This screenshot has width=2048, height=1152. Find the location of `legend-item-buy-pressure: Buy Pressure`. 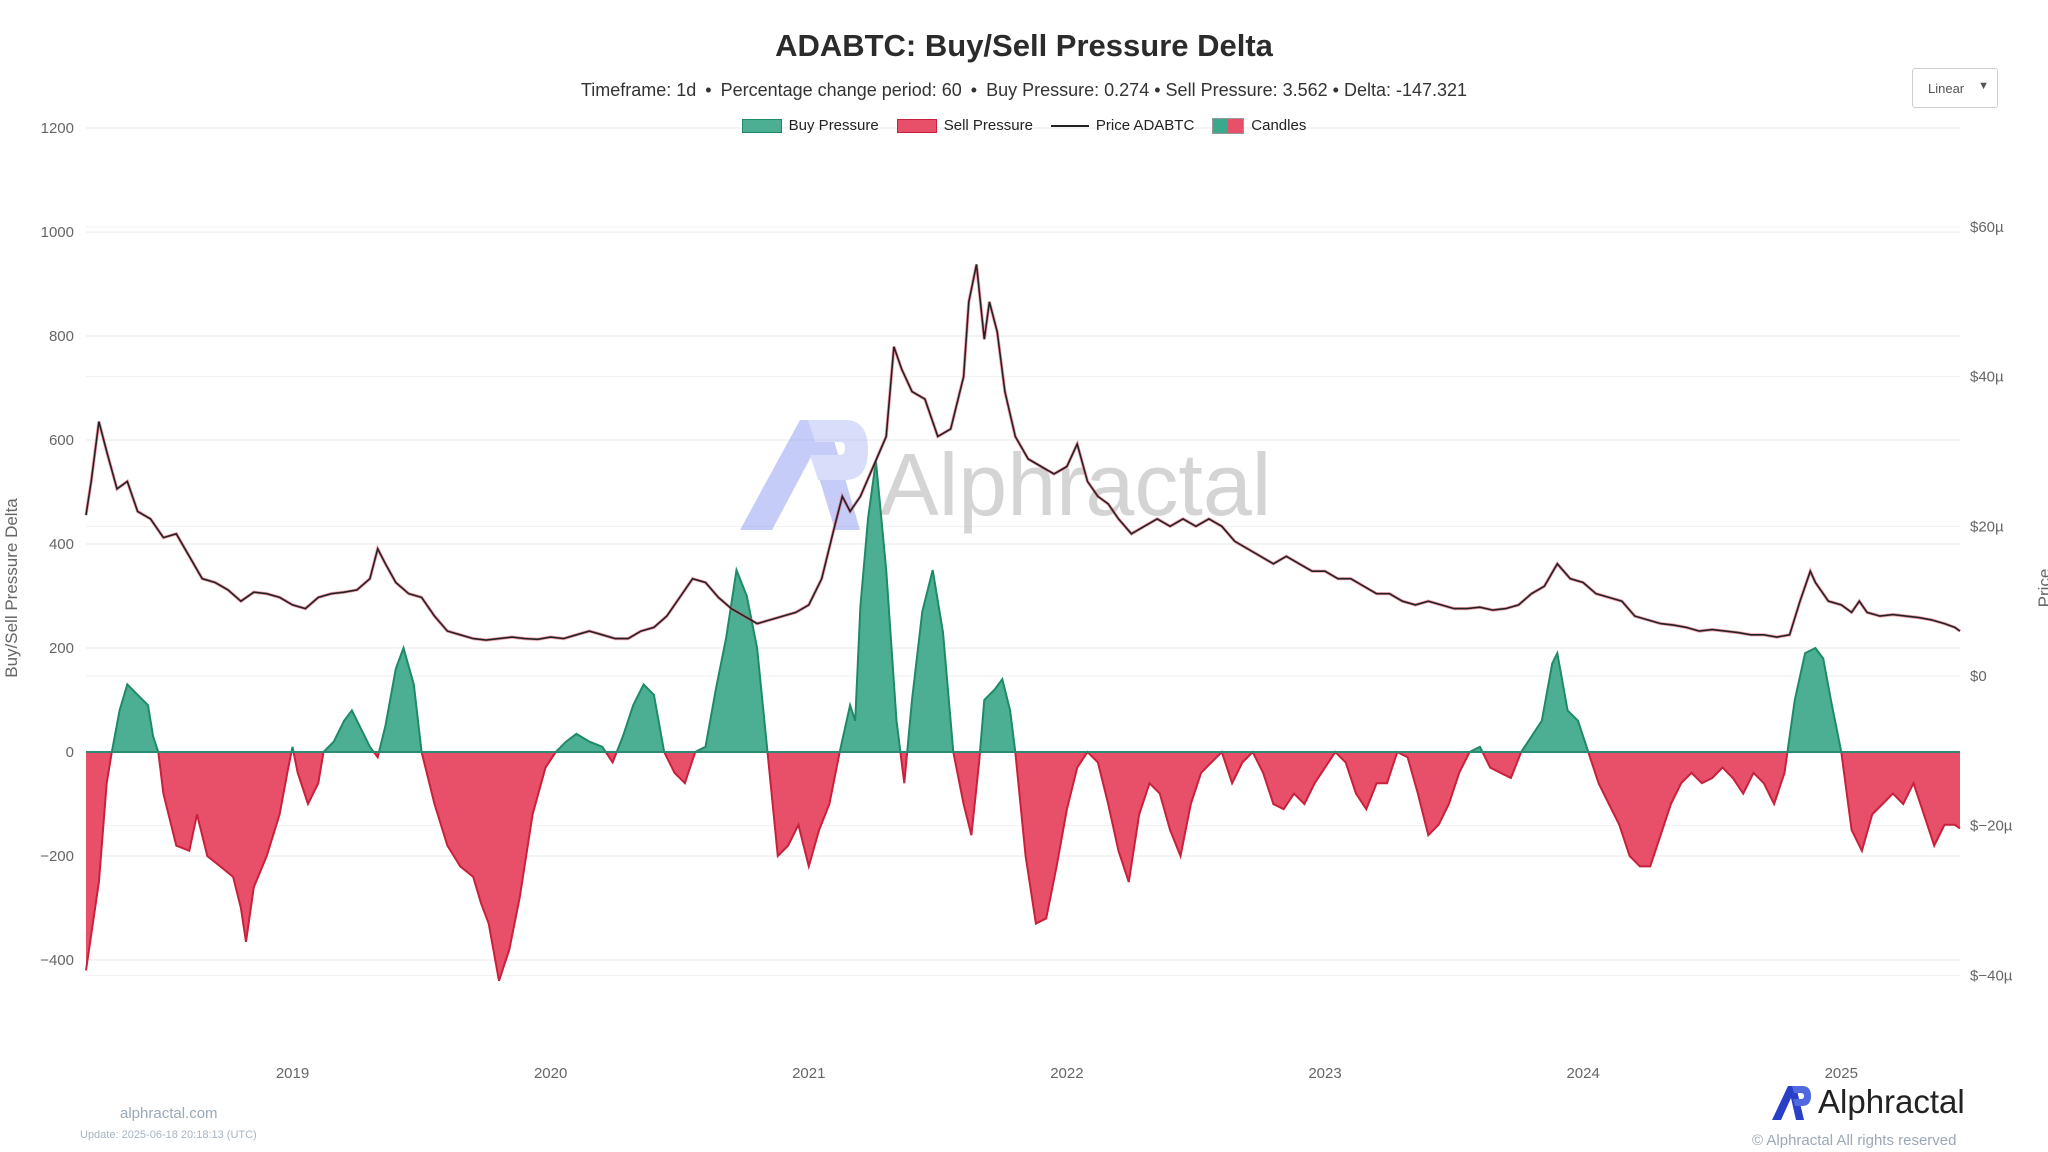

legend-item-buy-pressure: Buy Pressure is located at coordinates (810, 125).